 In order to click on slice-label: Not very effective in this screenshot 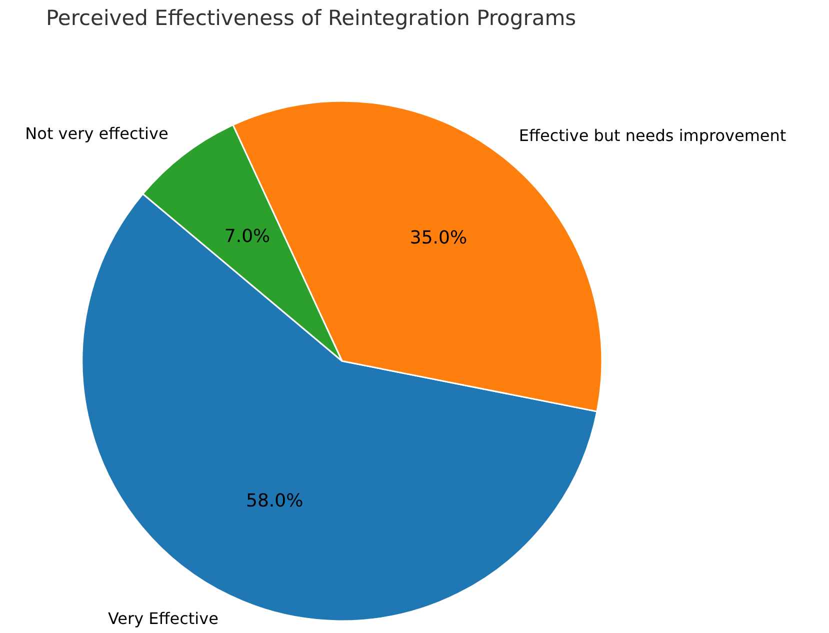, I will do `click(96, 133)`.